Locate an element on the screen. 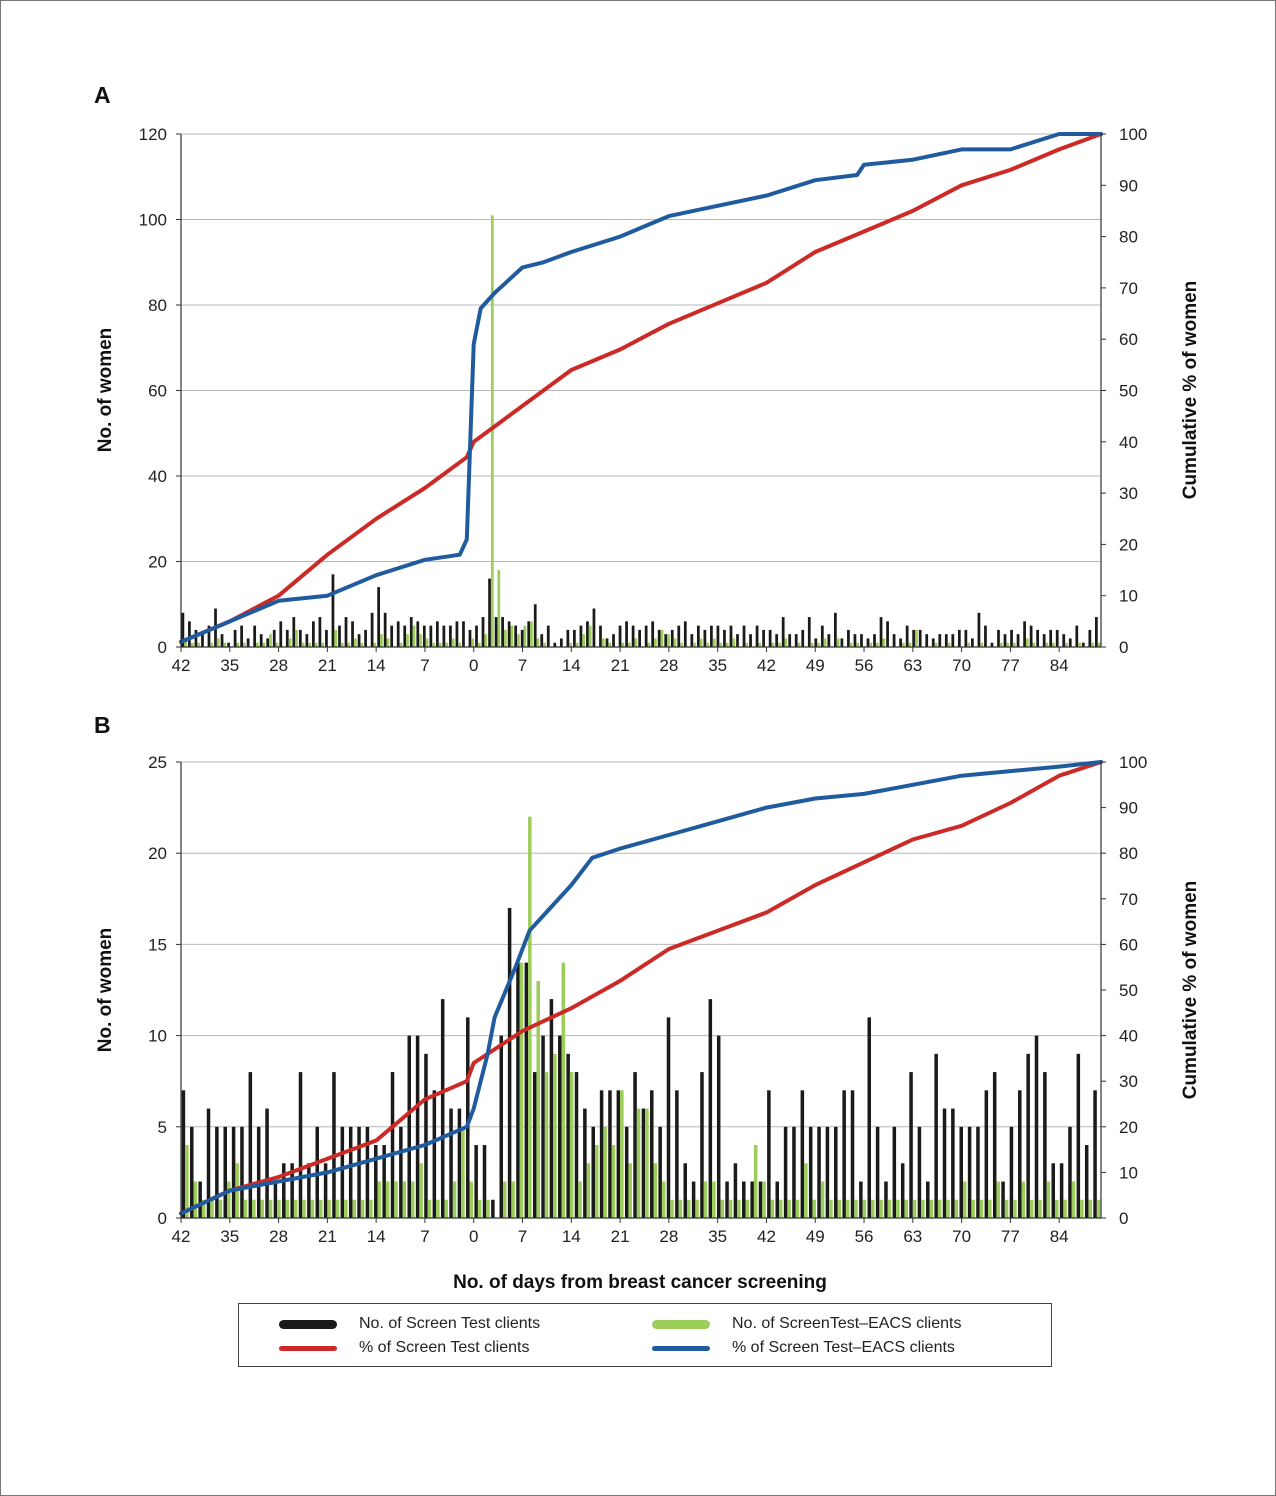 Image resolution: width=1276 pixels, height=1496 pixels. y-tick-label-left: 20 is located at coordinates (157, 562).